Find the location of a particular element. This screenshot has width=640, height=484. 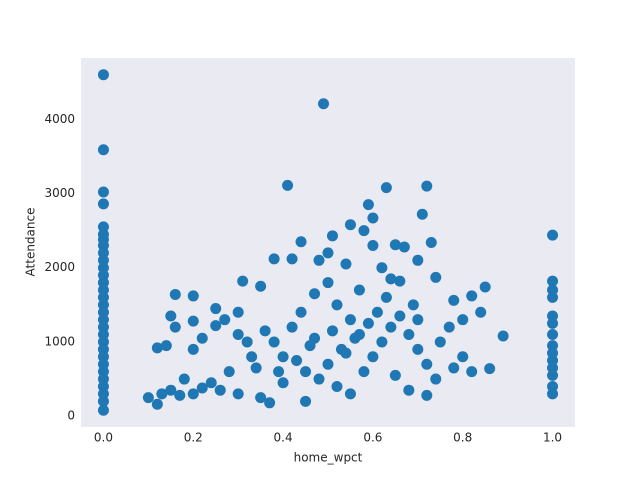

x-tick-label: 0.4 is located at coordinates (283, 438).